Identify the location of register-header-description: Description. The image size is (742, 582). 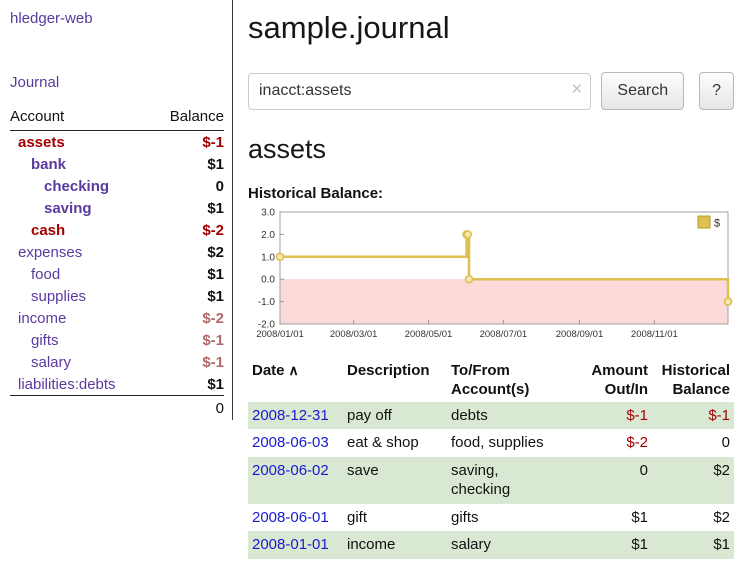
(388, 370).